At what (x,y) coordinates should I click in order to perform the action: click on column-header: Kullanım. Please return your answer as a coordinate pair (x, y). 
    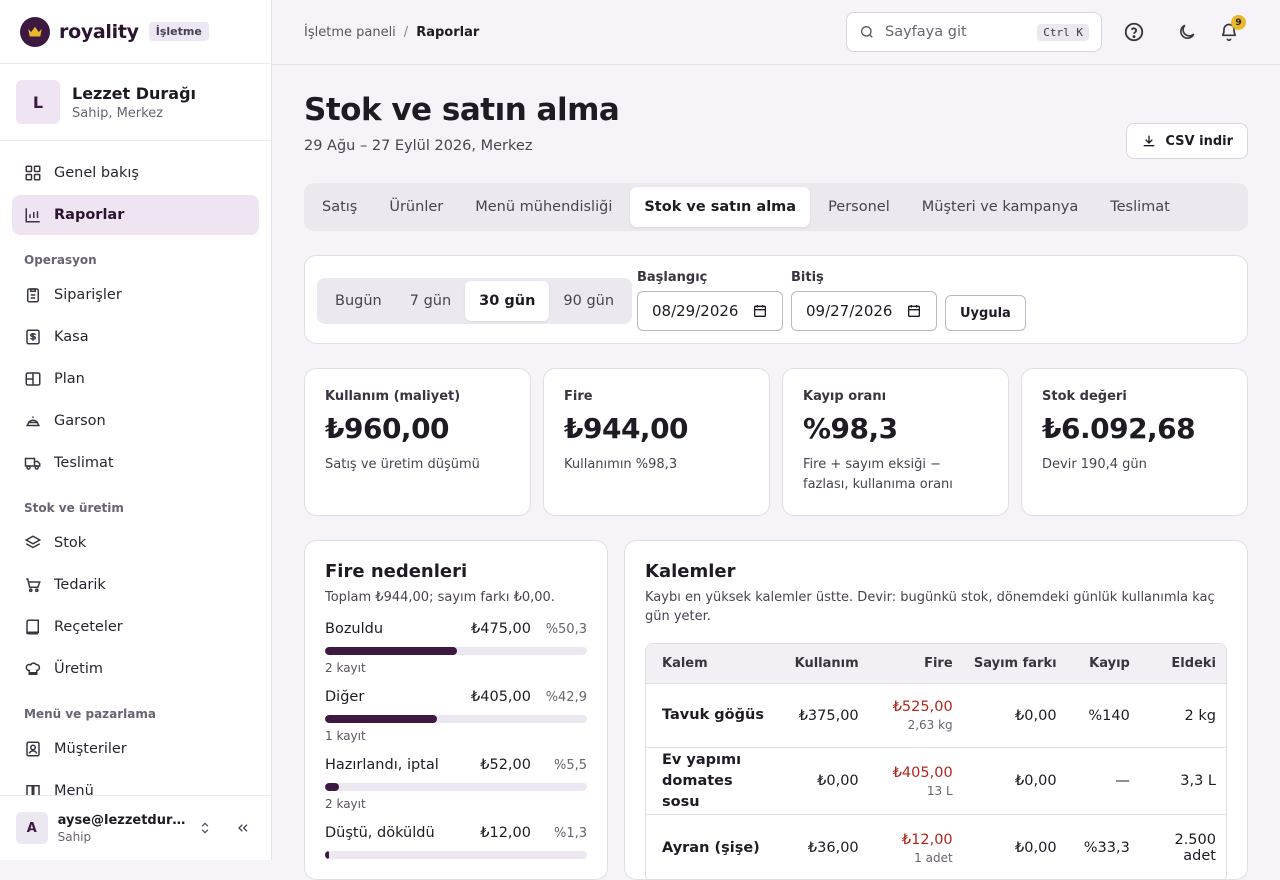
    Looking at the image, I should click on (826, 663).